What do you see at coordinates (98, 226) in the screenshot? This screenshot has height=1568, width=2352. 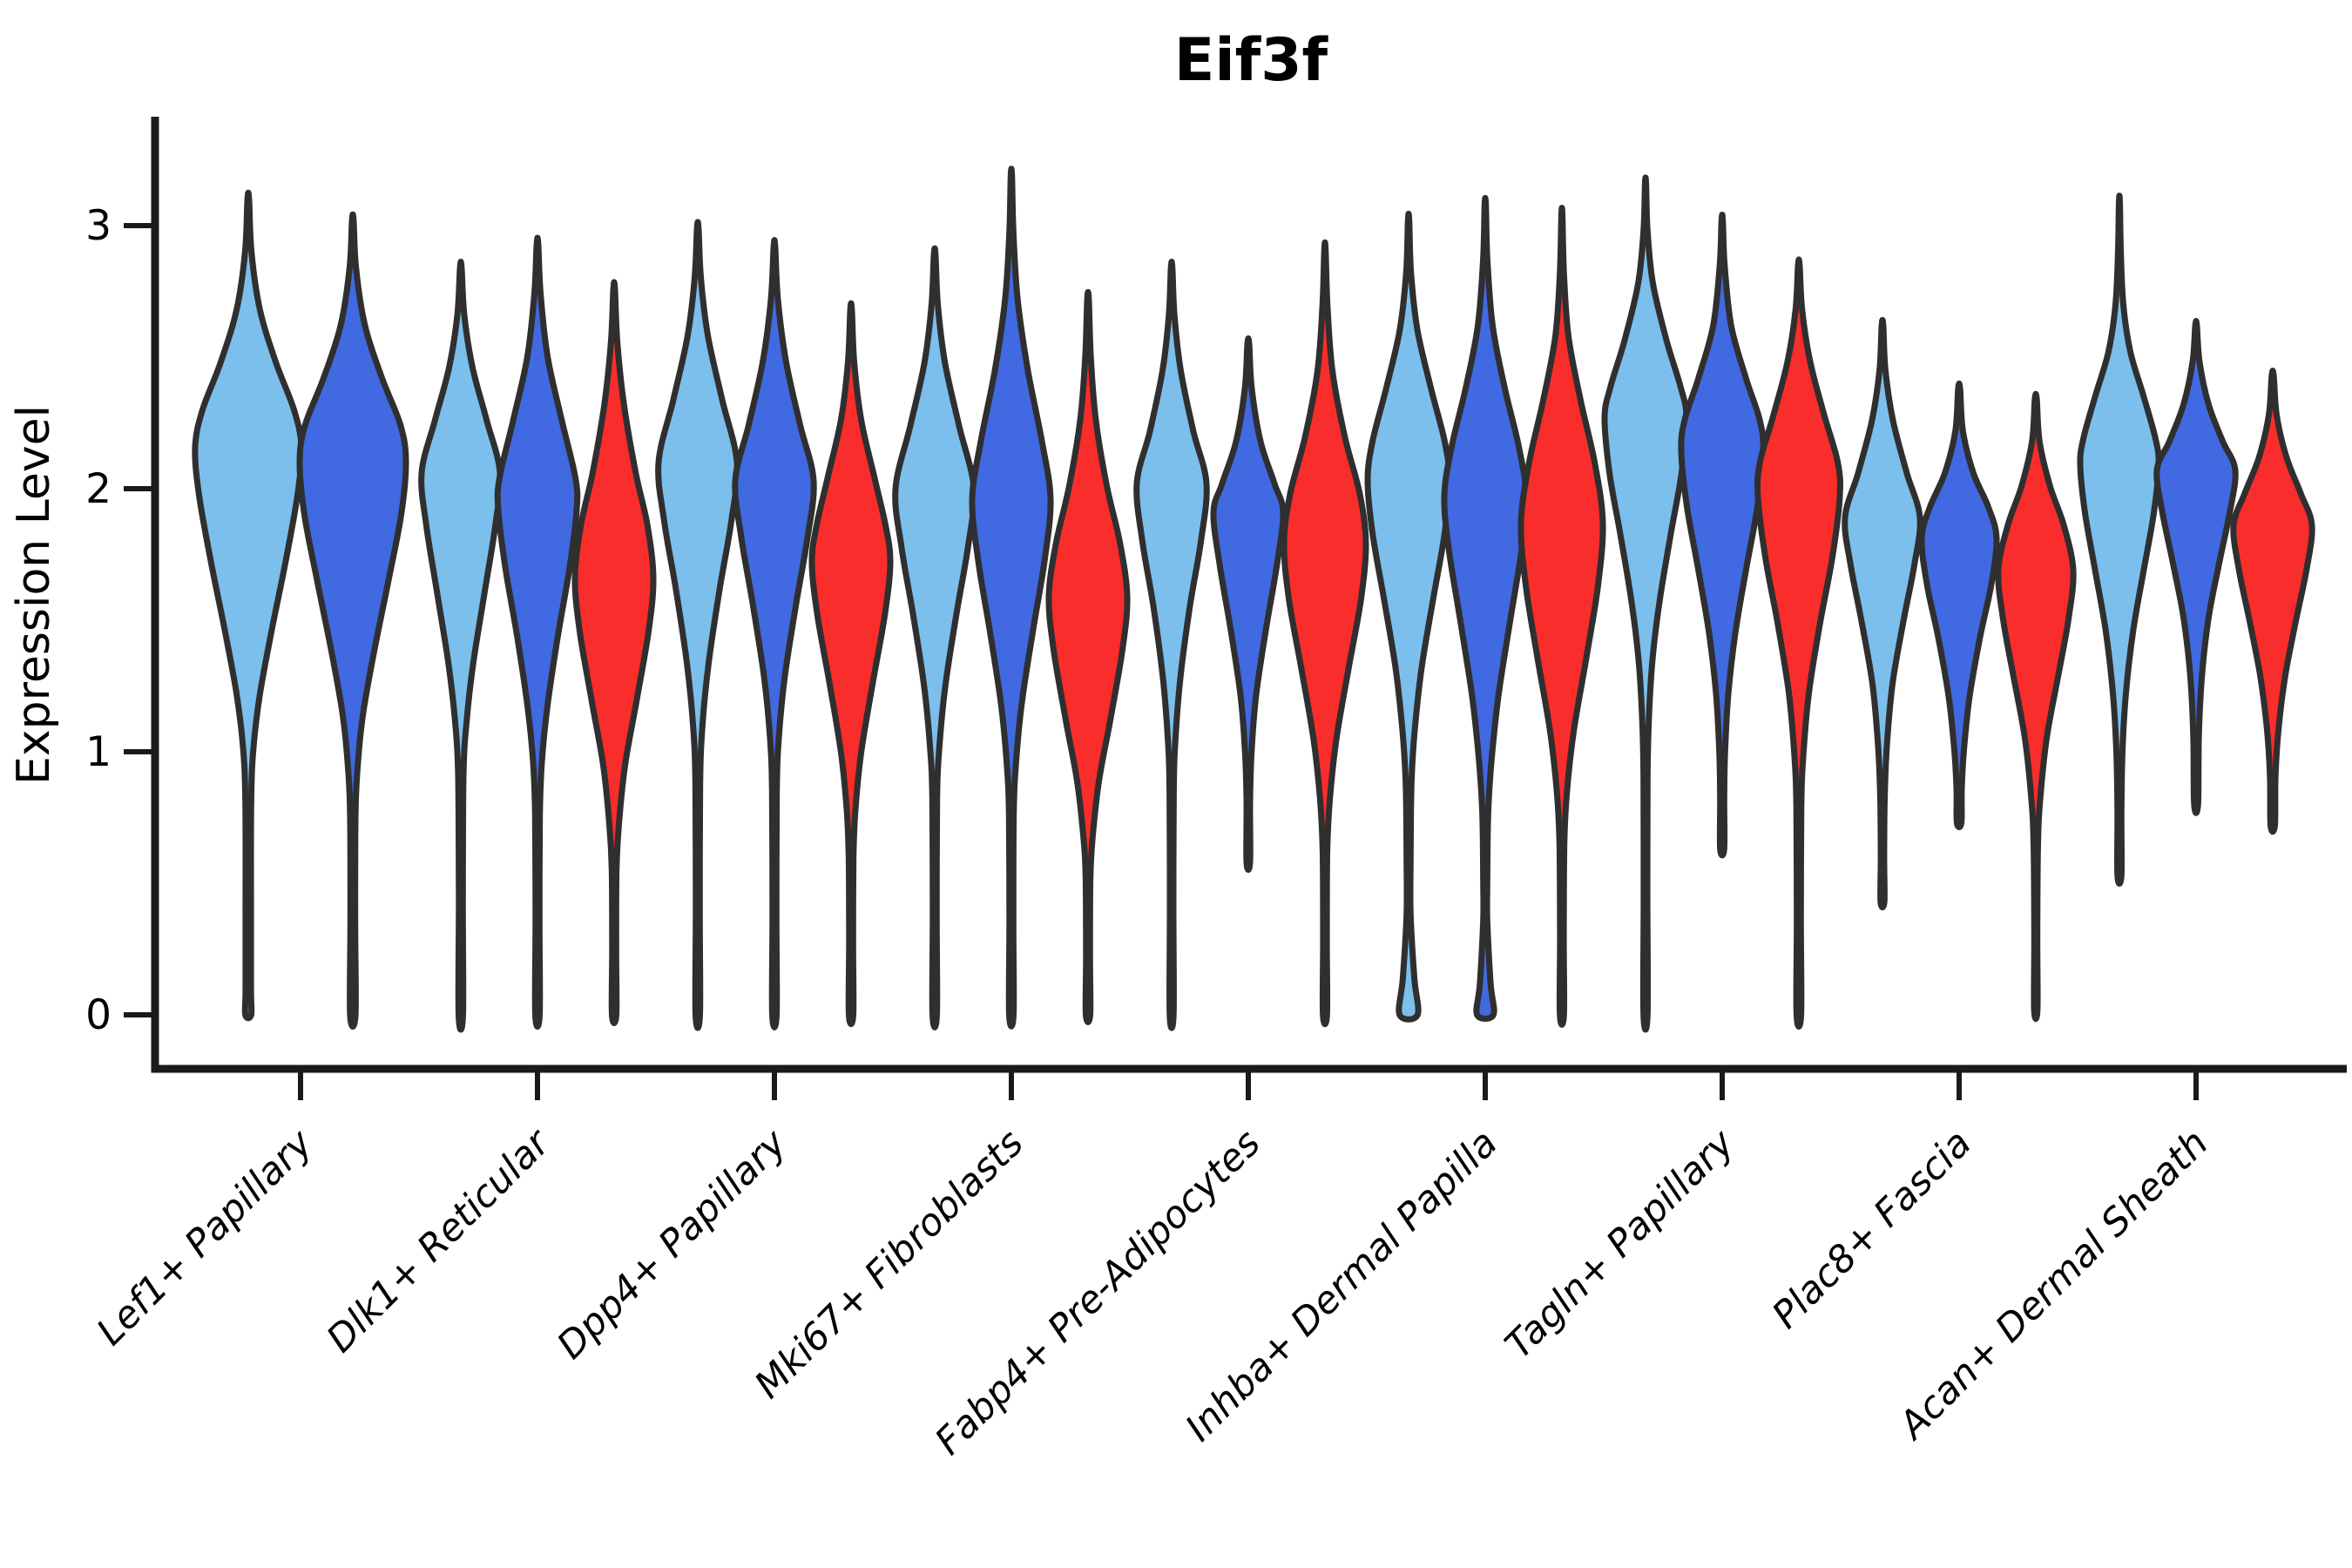 I see `y-tick-label-3: 3` at bounding box center [98, 226].